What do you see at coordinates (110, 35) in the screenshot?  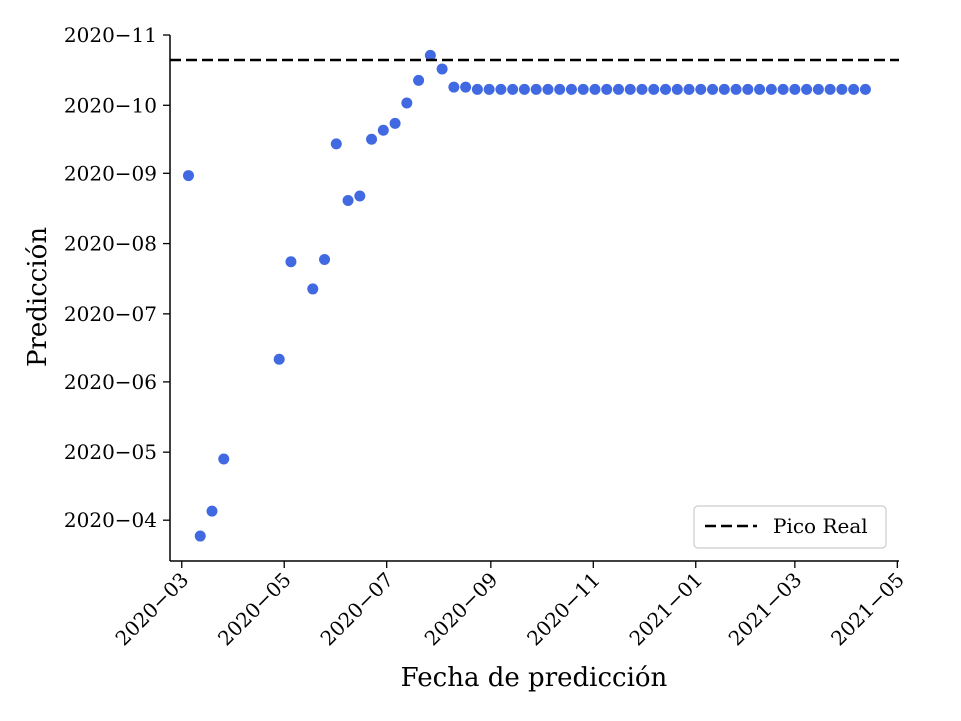 I see `y-tick-label: 2020−11` at bounding box center [110, 35].